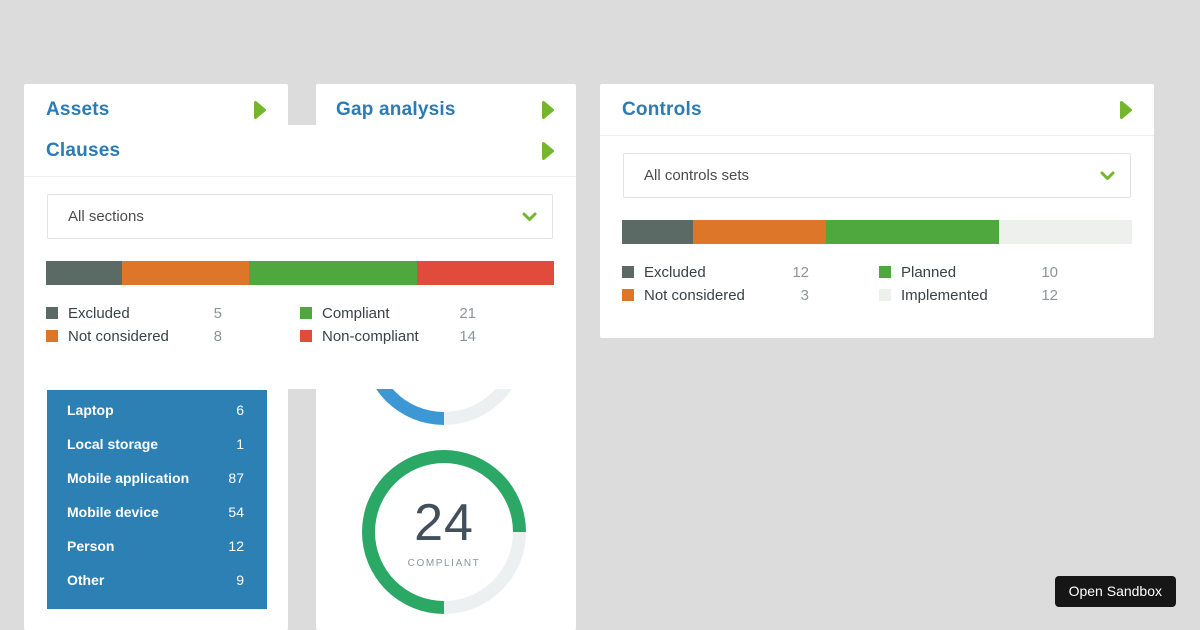 The height and width of the screenshot is (630, 1200). What do you see at coordinates (396, 109) in the screenshot?
I see `gap-analysis-title: Gap analysis` at bounding box center [396, 109].